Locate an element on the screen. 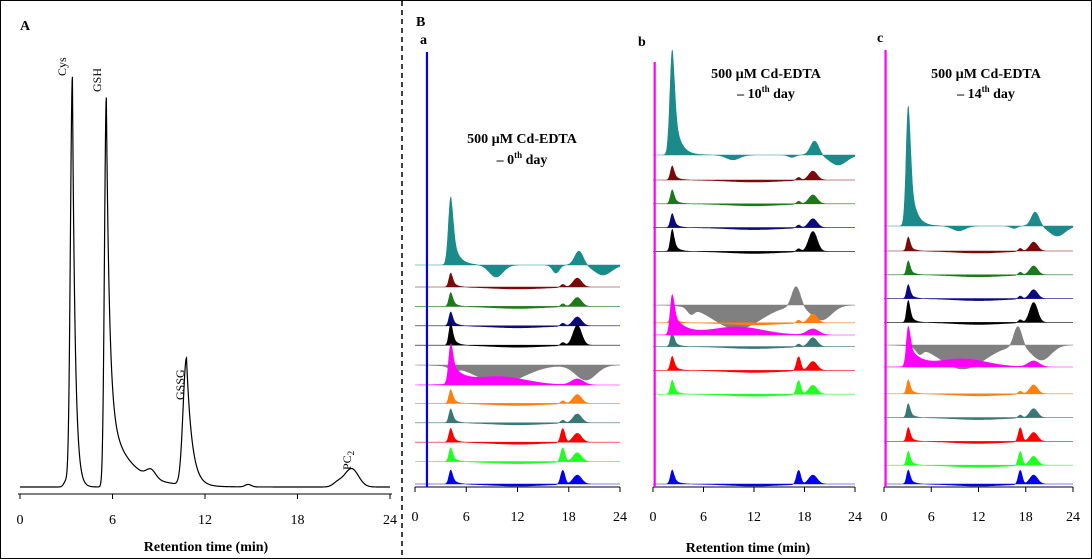 This screenshot has height=559, width=1092. panelA-x-axis-label: Retention time (min) is located at coordinates (206, 547).